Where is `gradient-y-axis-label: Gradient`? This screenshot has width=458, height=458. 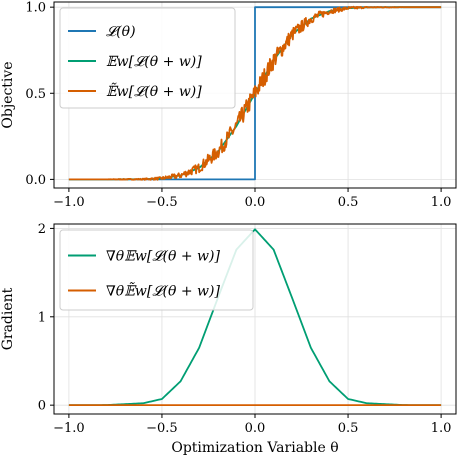 gradient-y-axis-label: Gradient is located at coordinates (8, 318).